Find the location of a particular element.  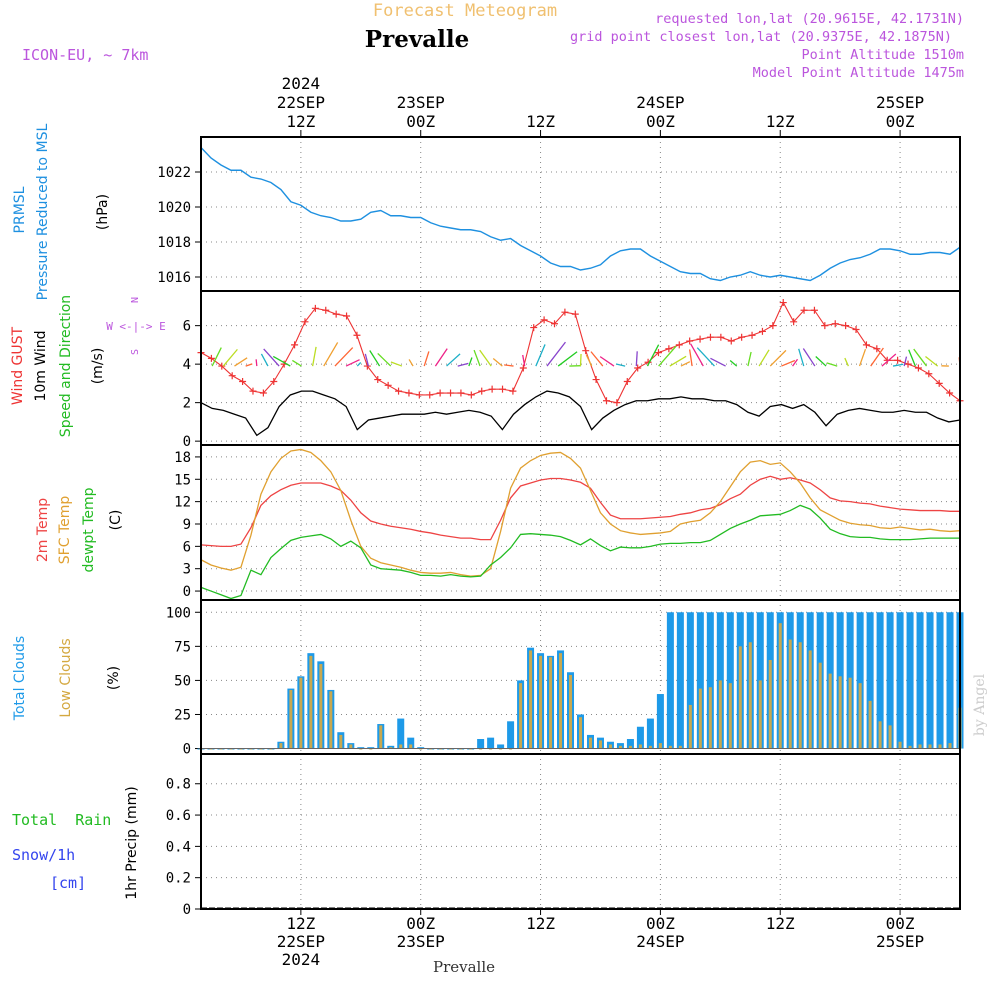

temp-dewpt-label: dewpt Temp is located at coordinates (89, 529).